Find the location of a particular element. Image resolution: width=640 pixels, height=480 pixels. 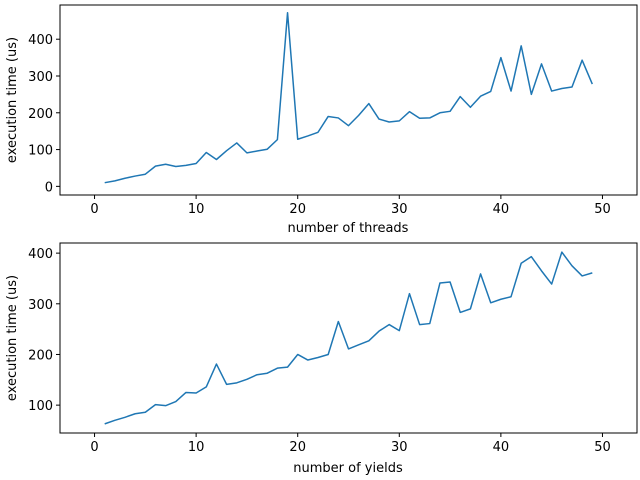

y-axis-label-threads: execution time (us) is located at coordinates (12, 100).